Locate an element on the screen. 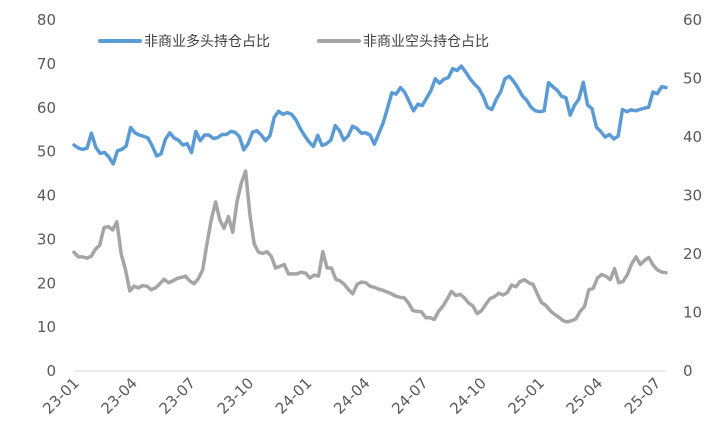 This screenshot has width=716, height=436. y-left-tick-label: 0 is located at coordinates (51, 371).